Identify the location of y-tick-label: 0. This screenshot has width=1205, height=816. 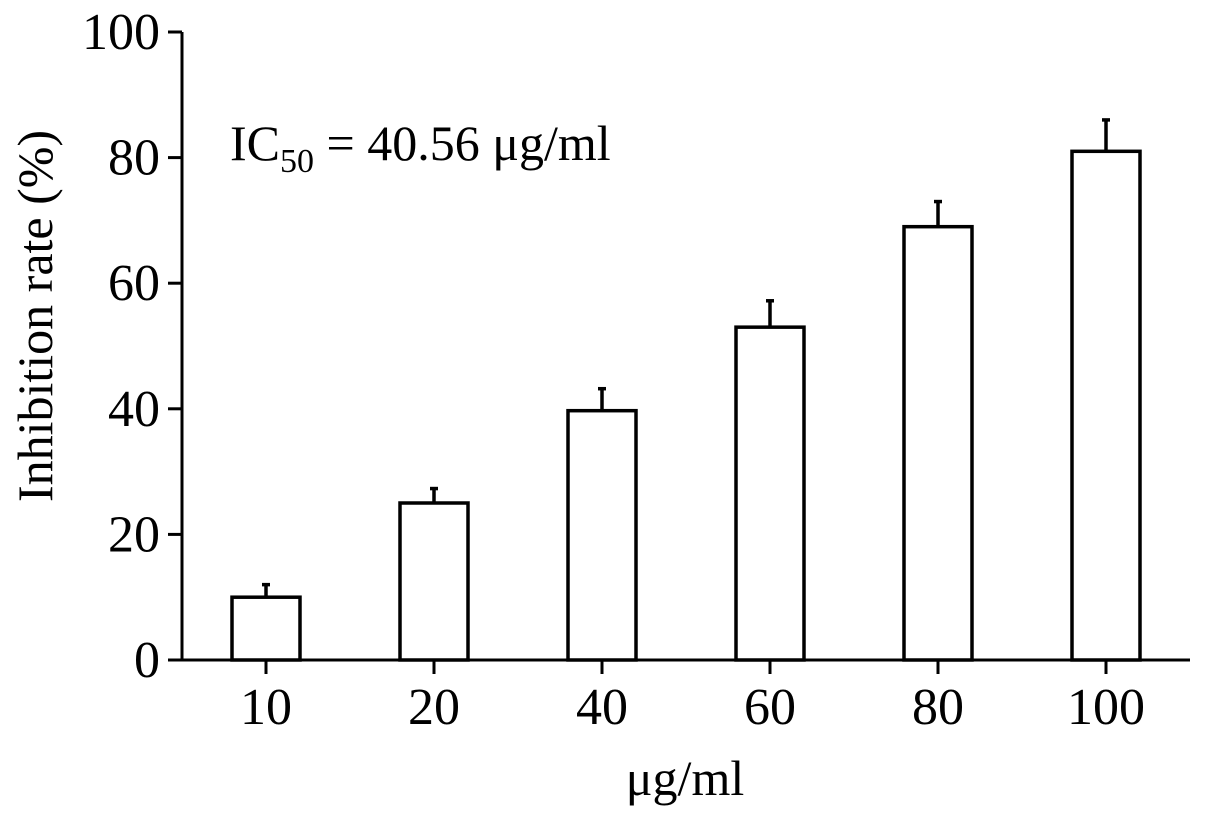
(147, 660).